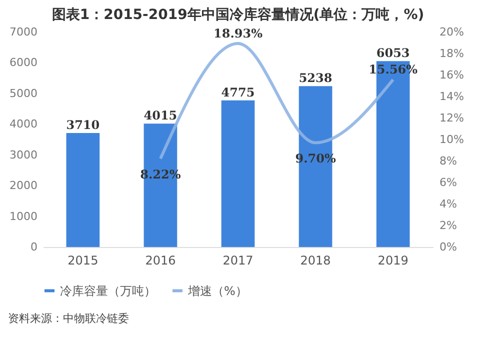  I want to click on x-tick-label: 2017, so click(238, 261).